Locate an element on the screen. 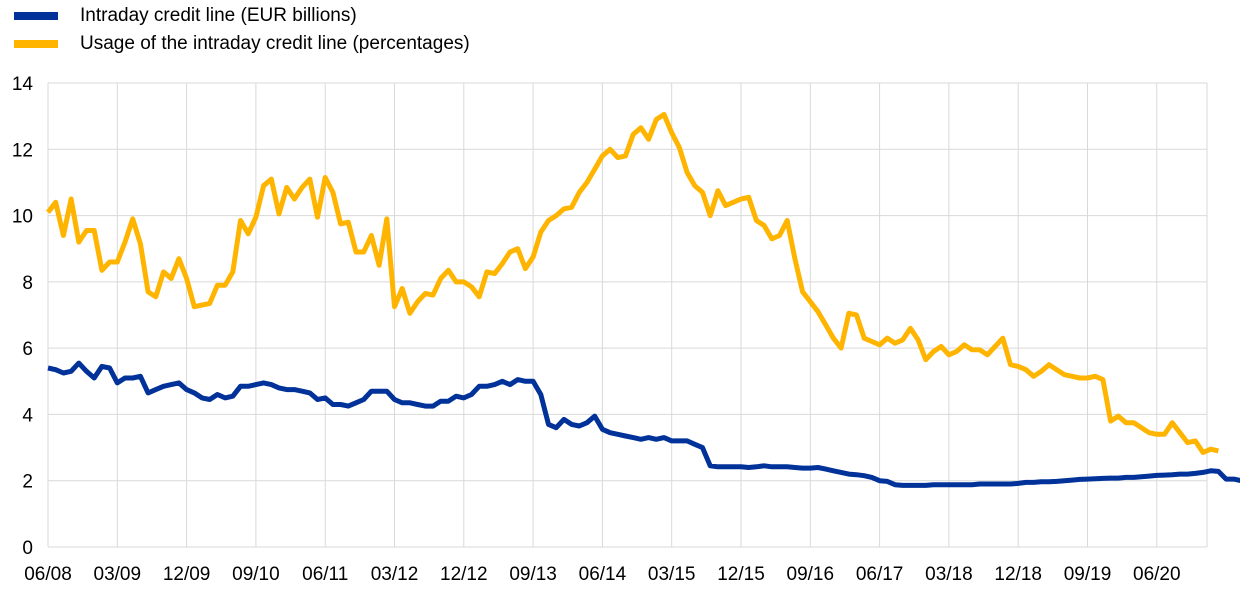 The image size is (1240, 596). y-tick-label: 6 is located at coordinates (27, 349).